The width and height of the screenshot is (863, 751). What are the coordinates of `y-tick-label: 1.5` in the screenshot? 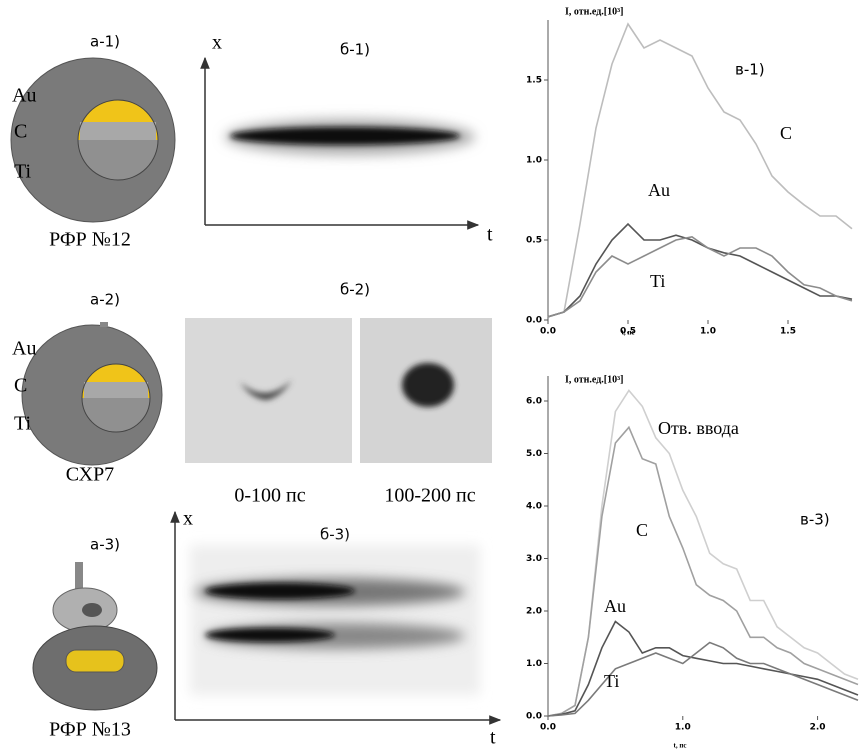 It's located at (534, 81).